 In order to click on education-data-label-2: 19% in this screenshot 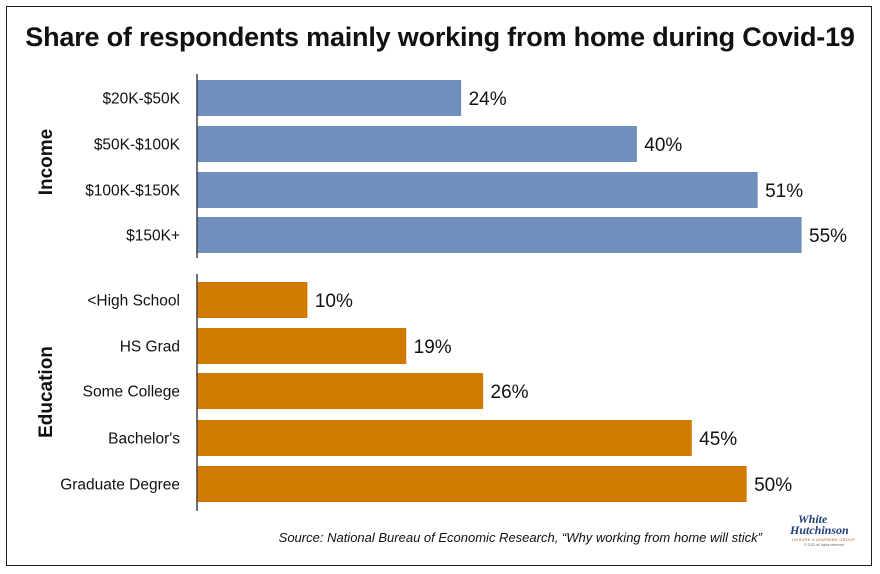, I will do `click(433, 347)`.